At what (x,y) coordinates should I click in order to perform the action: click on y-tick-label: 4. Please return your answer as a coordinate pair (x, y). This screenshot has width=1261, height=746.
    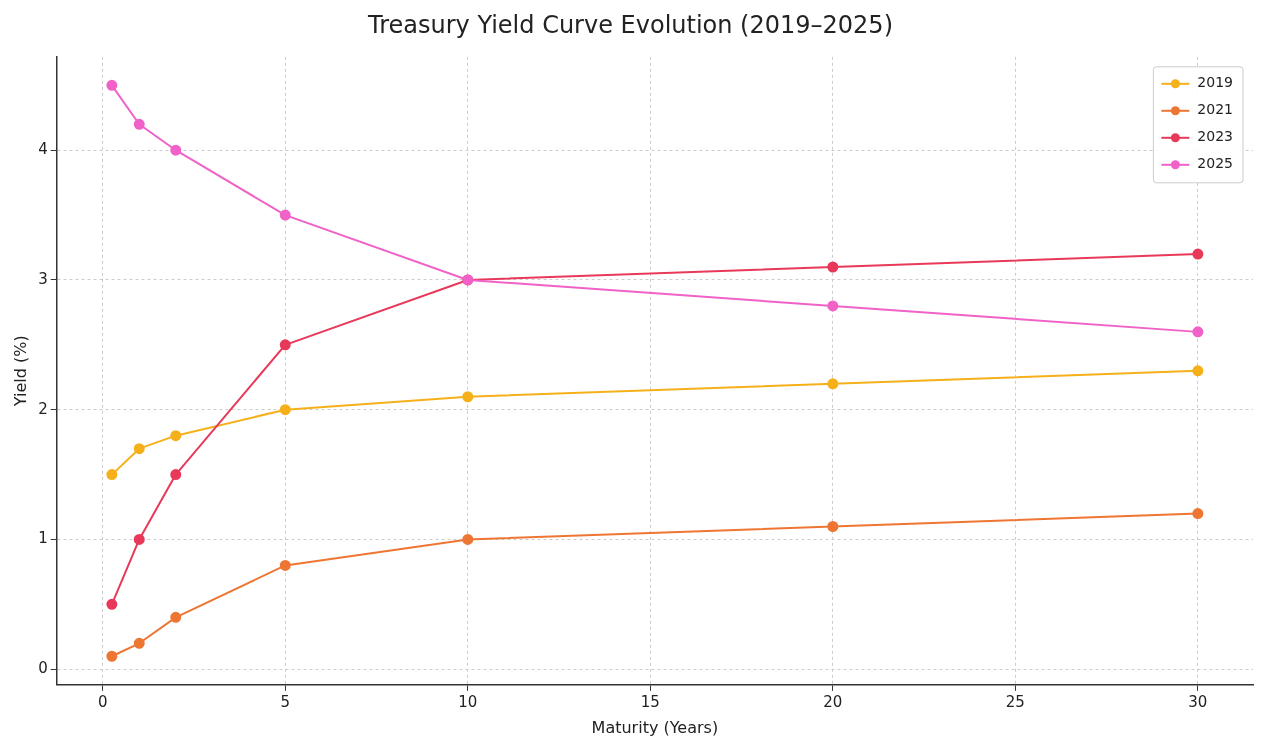
    Looking at the image, I should click on (43, 149).